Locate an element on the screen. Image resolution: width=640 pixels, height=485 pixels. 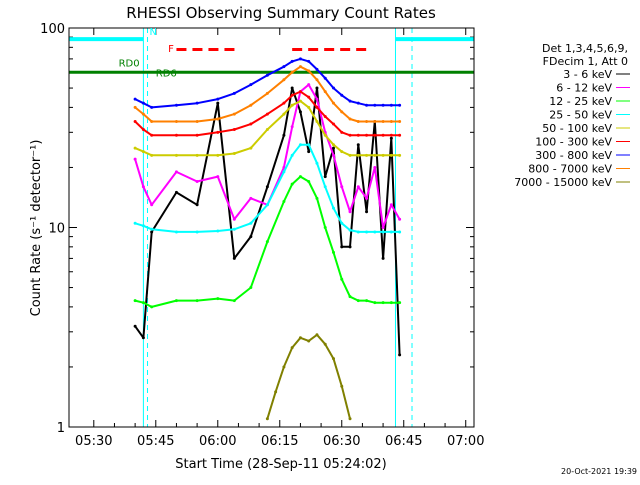
y-tick-label: 10 is located at coordinates (56, 229).